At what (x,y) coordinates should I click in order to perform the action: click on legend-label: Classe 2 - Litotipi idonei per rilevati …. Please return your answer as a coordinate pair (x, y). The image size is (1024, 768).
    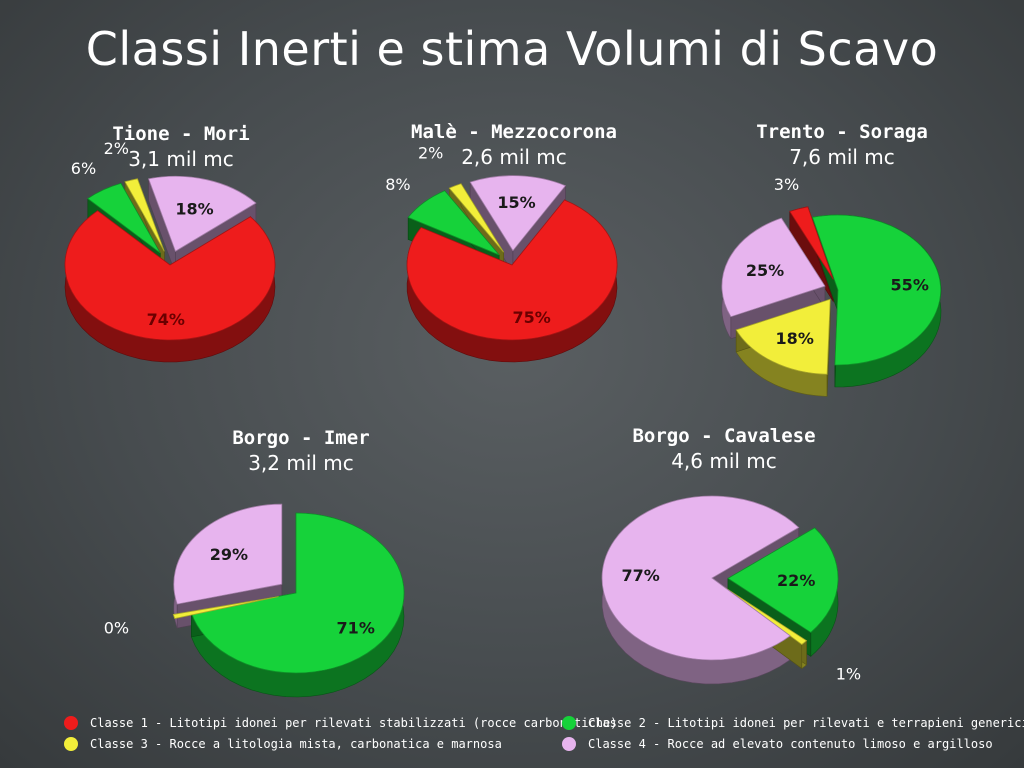
    Looking at the image, I should click on (806, 723).